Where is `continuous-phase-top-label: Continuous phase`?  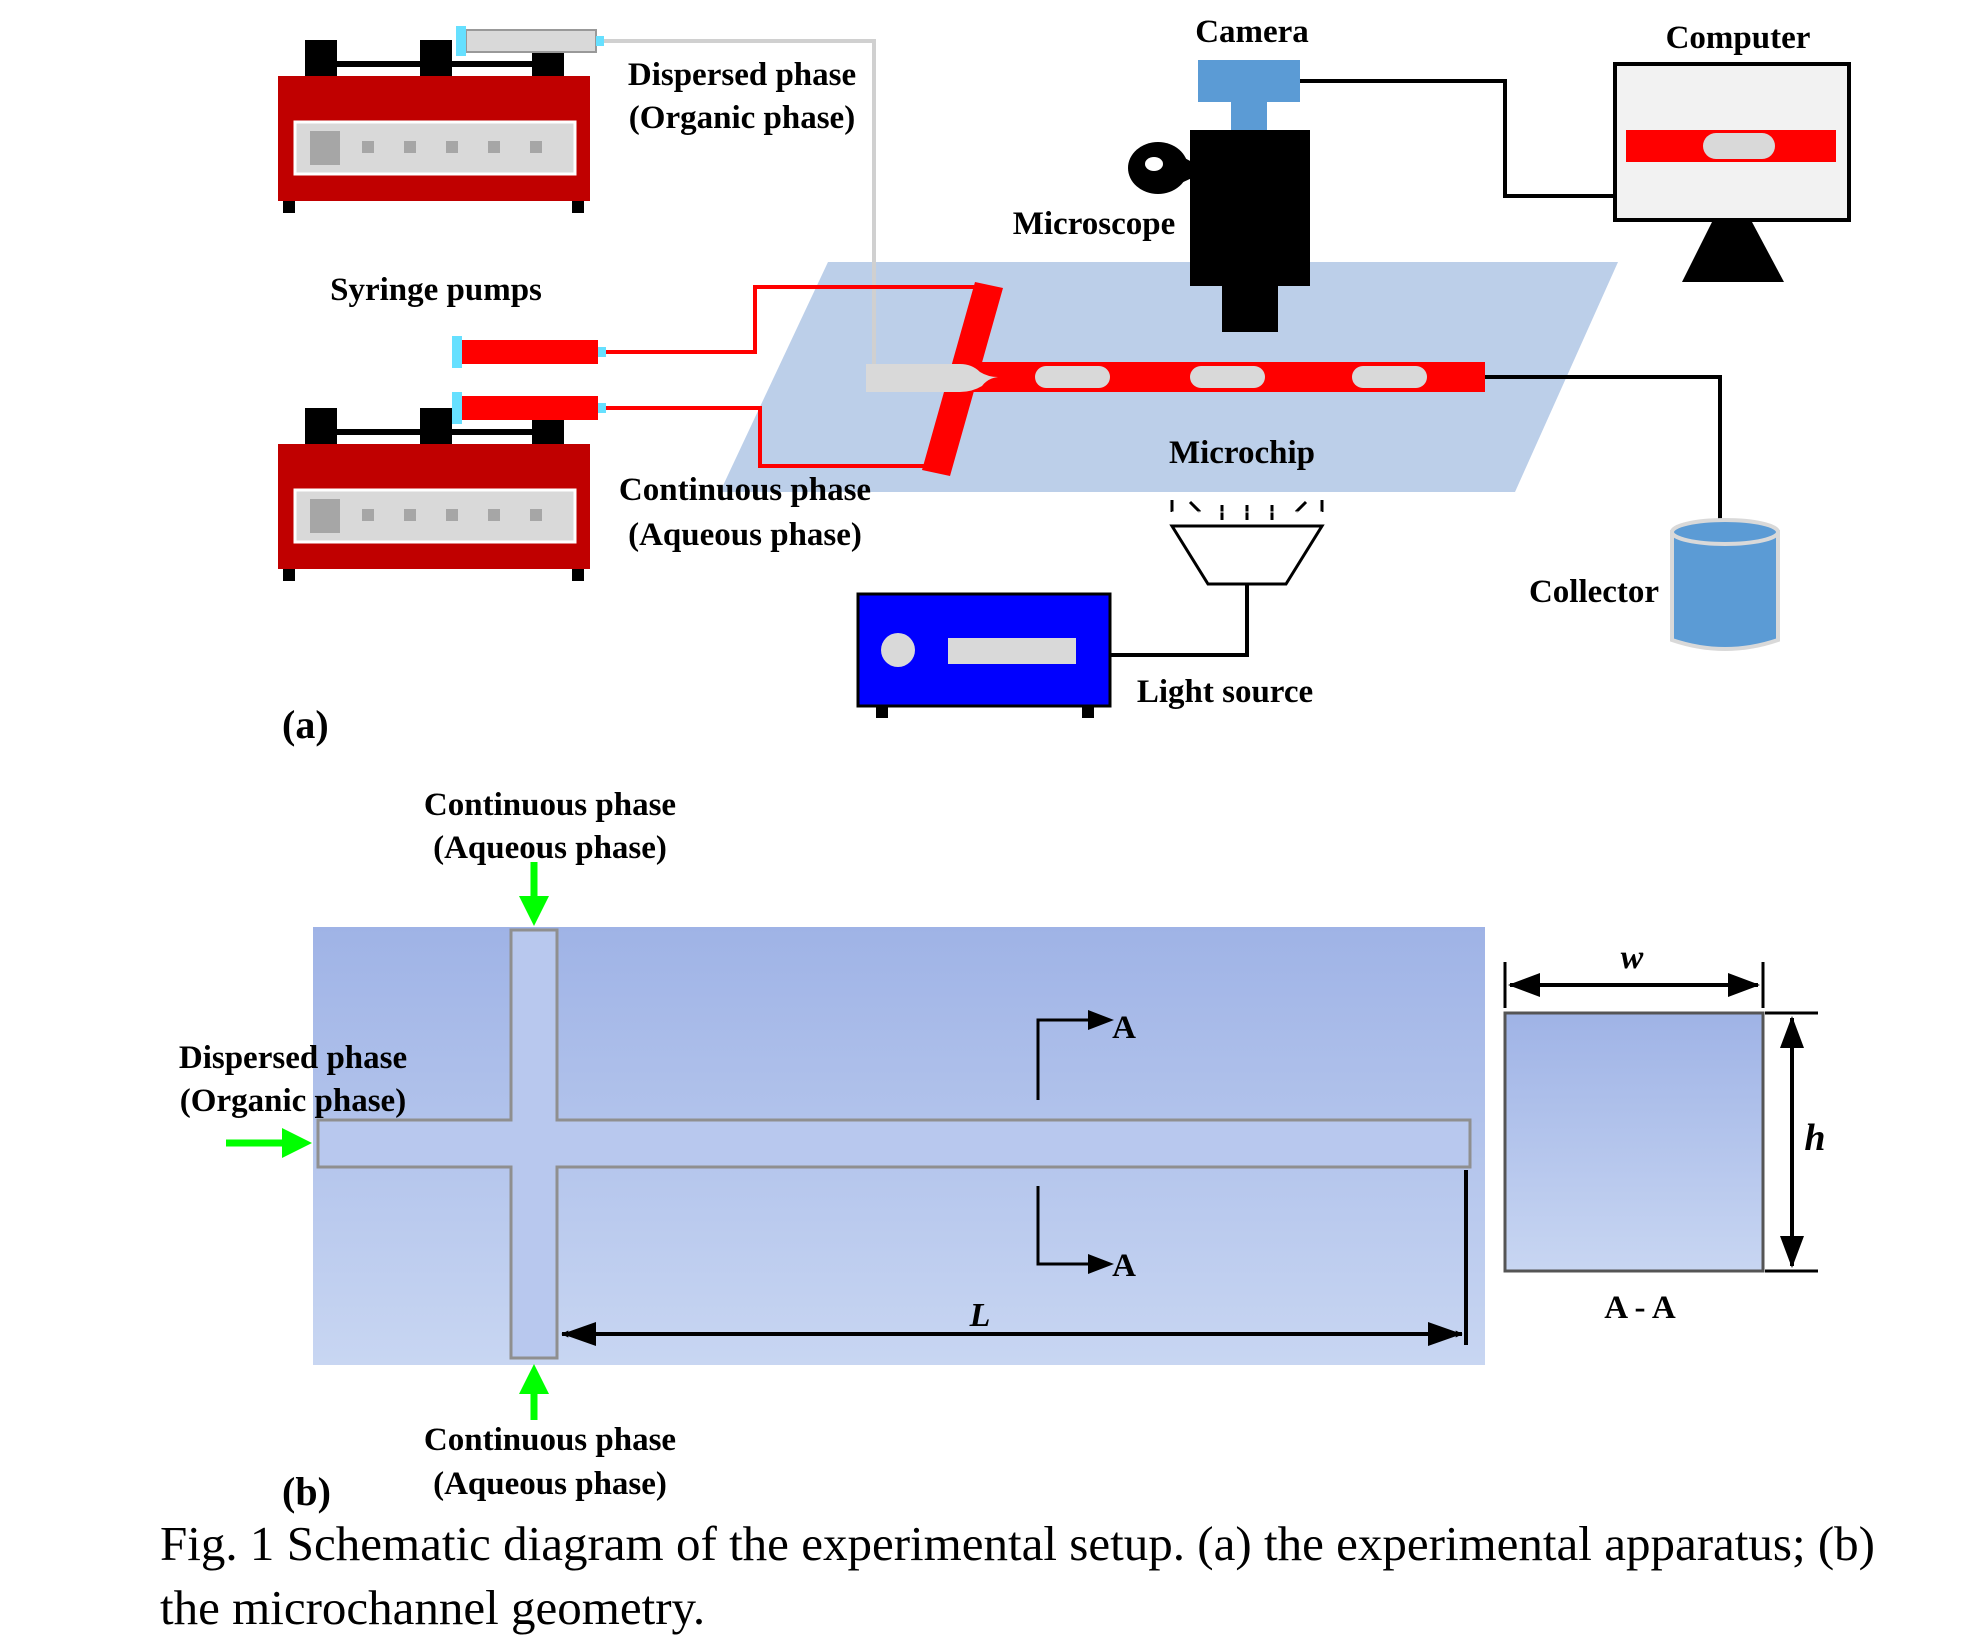
continuous-phase-top-label: Continuous phase is located at coordinates (550, 805).